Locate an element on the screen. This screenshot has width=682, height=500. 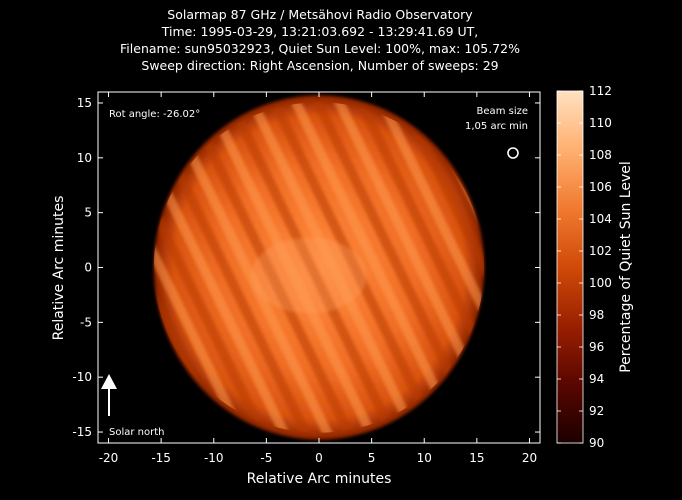
x-tick-label: -10 is located at coordinates (214, 458).